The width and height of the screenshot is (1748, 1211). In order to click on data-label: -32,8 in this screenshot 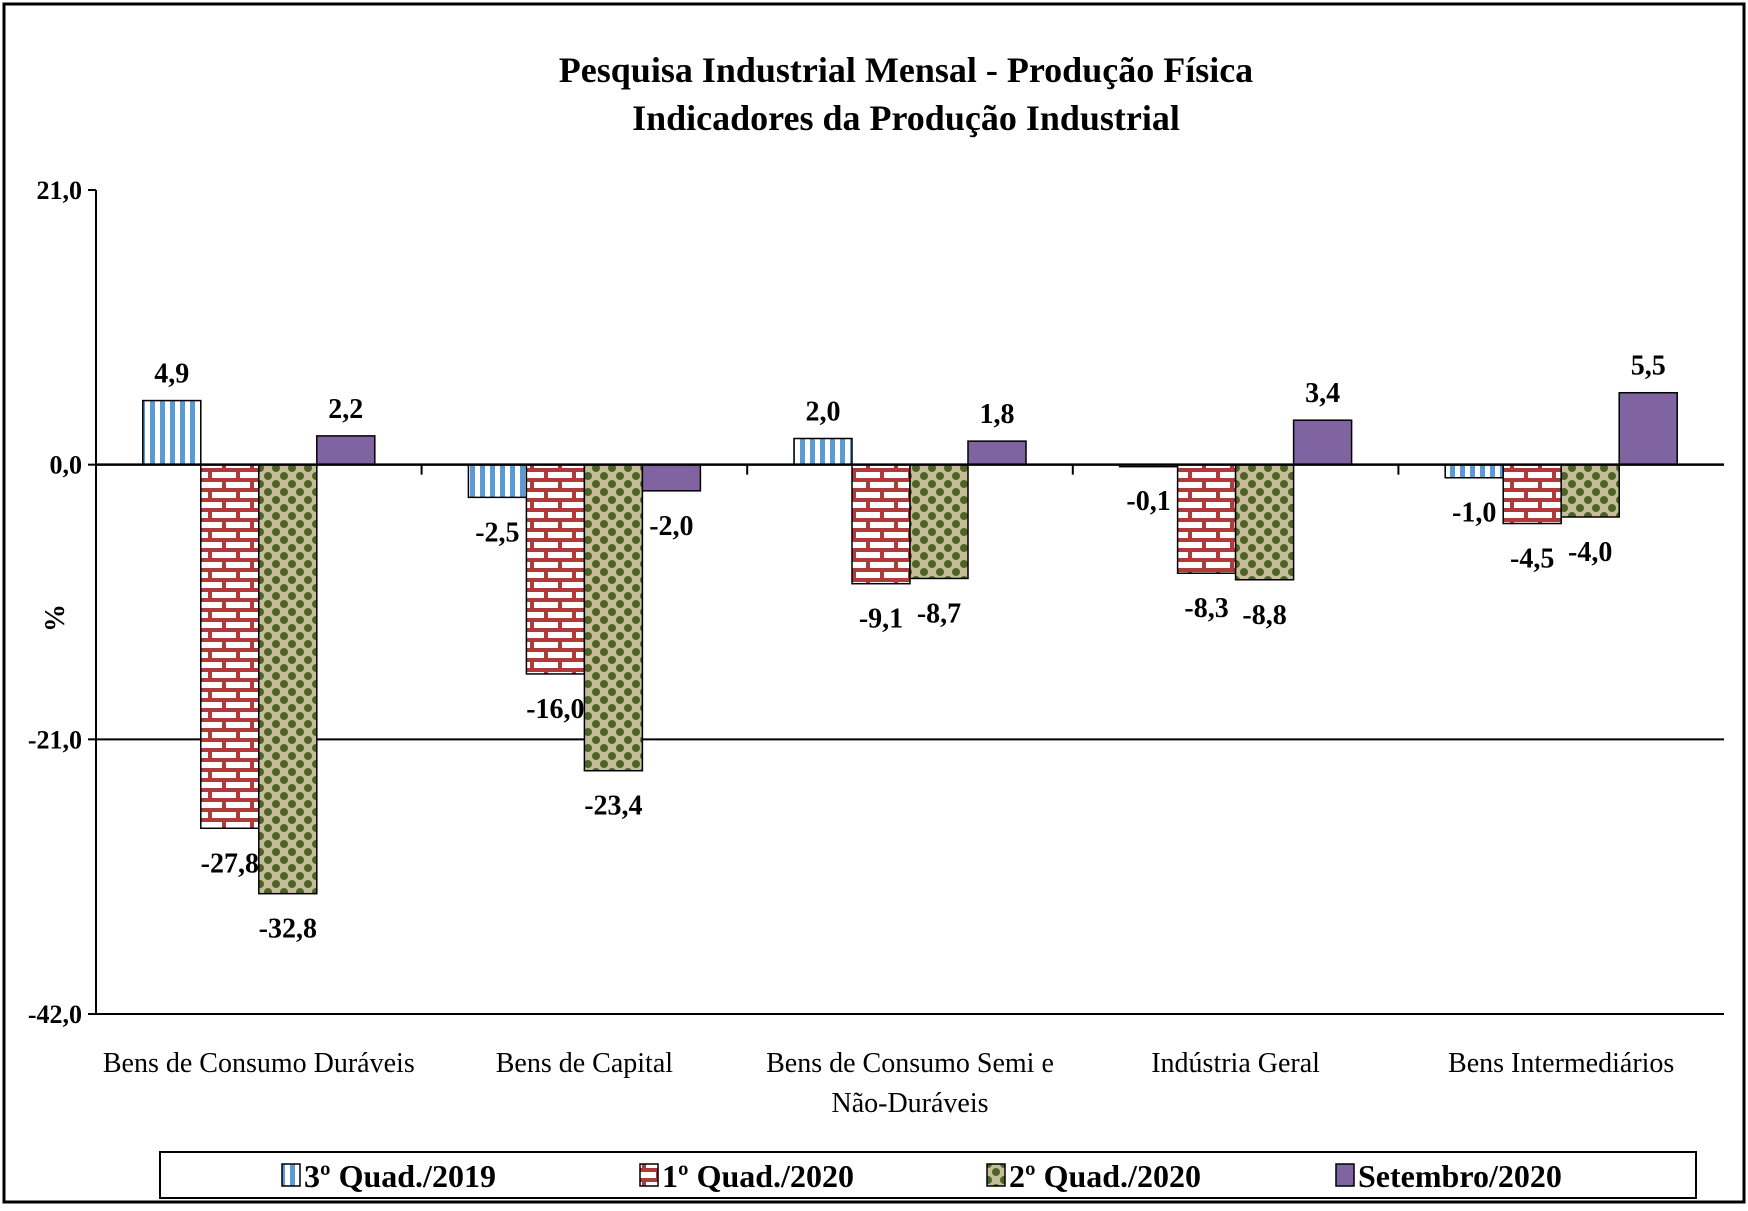, I will do `click(288, 929)`.